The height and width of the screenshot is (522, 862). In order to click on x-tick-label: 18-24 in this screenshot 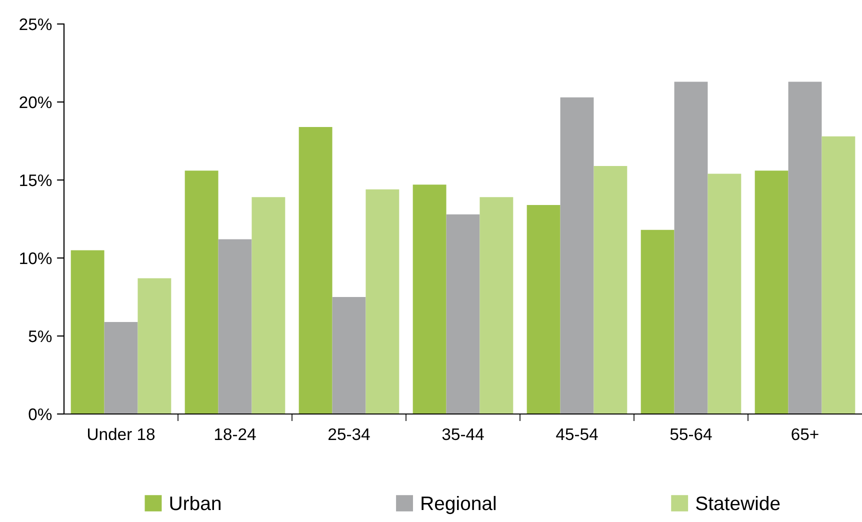, I will do `click(235, 434)`.